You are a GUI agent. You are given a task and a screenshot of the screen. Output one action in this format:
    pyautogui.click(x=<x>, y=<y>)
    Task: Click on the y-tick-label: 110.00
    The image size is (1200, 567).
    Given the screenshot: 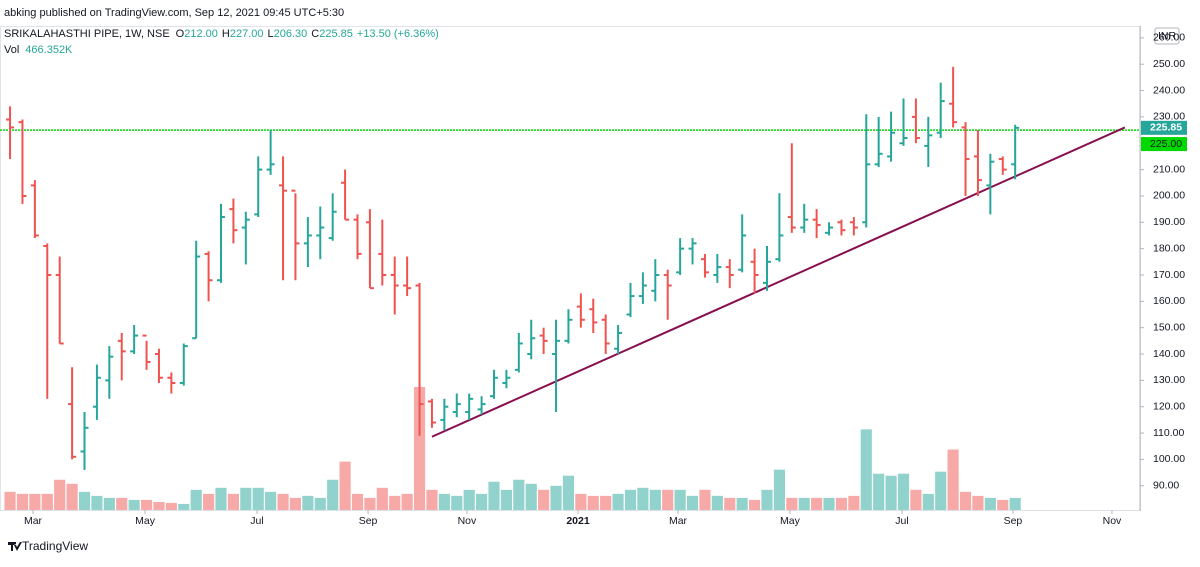 What is the action you would take?
    pyautogui.click(x=1168, y=433)
    